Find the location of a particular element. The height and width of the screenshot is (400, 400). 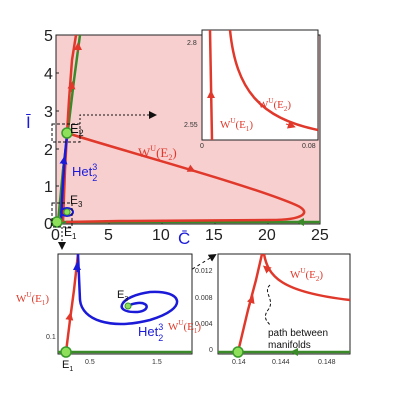

inset-br-y-0.004: 0.004 is located at coordinates (204, 324).